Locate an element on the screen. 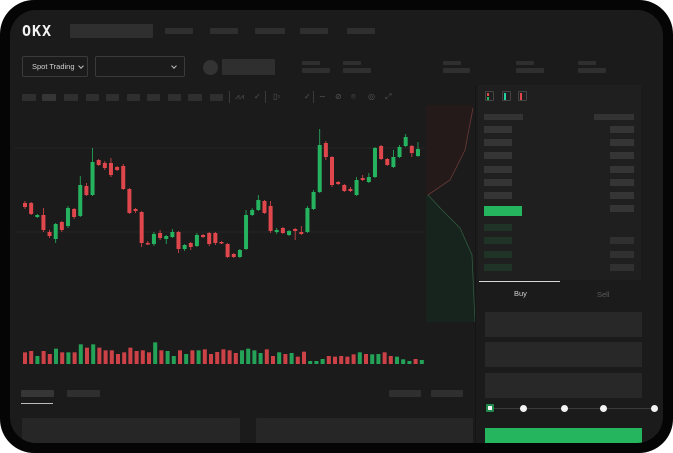  tab-order-history is located at coordinates (83, 393).